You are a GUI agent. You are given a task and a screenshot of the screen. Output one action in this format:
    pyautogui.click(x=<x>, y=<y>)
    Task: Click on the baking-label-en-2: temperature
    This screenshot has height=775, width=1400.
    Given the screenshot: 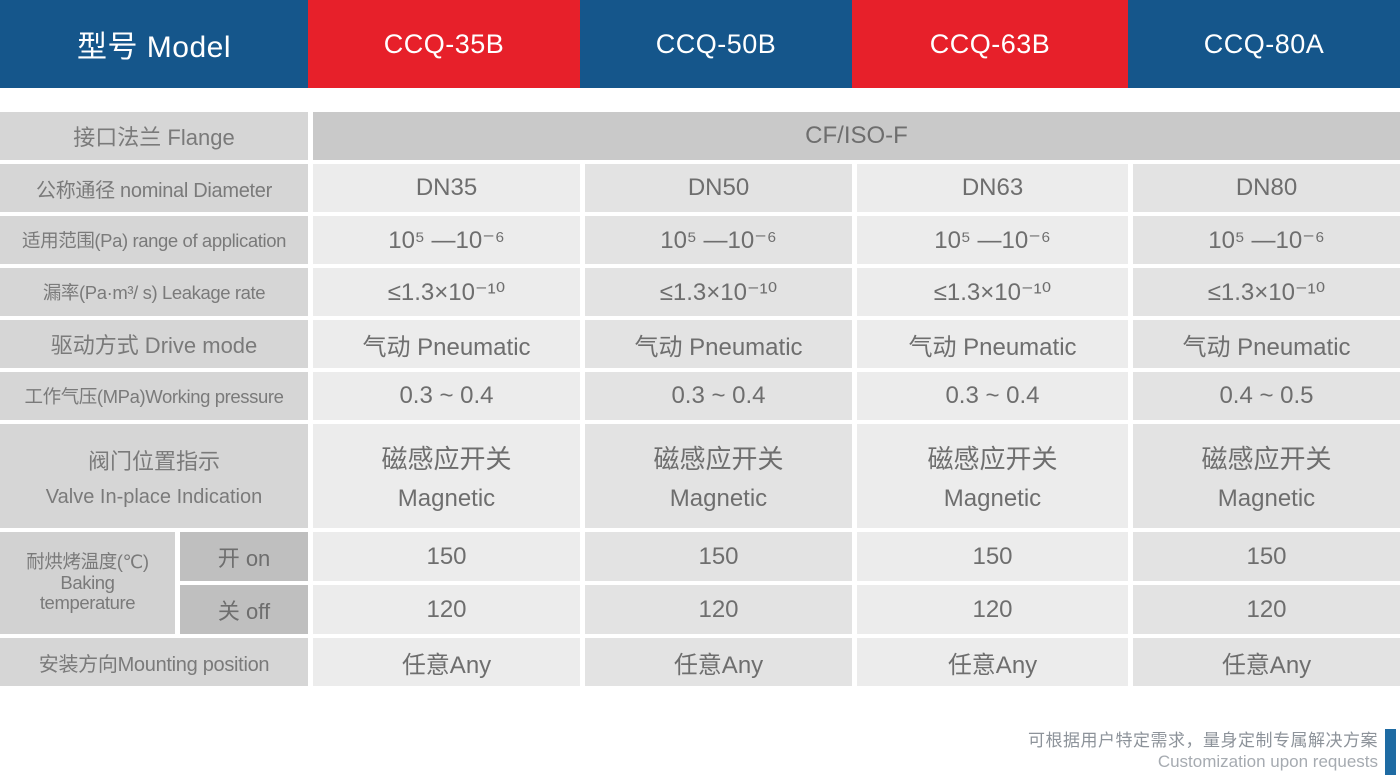 What is the action you would take?
    pyautogui.click(x=87, y=603)
    